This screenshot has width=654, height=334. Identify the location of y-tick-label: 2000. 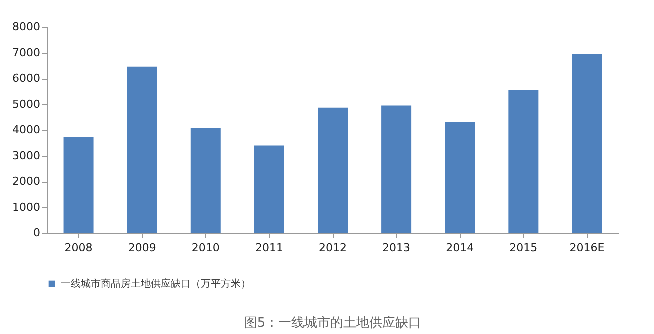
(26, 181).